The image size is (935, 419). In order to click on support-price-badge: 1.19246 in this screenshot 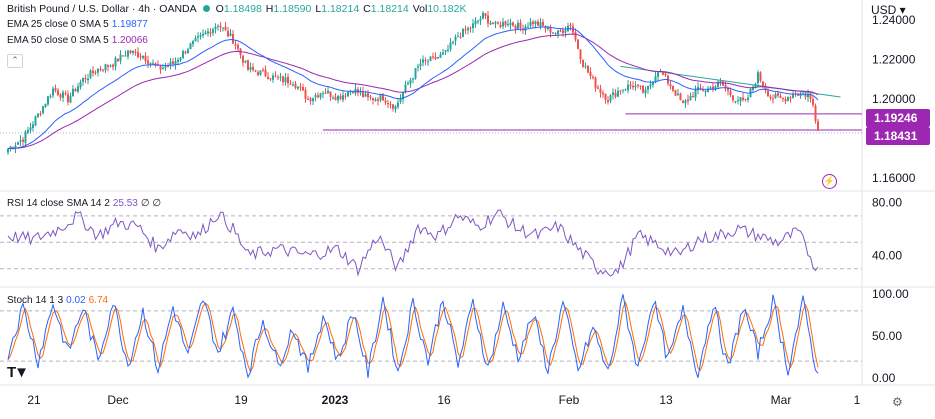, I will do `click(898, 118)`.